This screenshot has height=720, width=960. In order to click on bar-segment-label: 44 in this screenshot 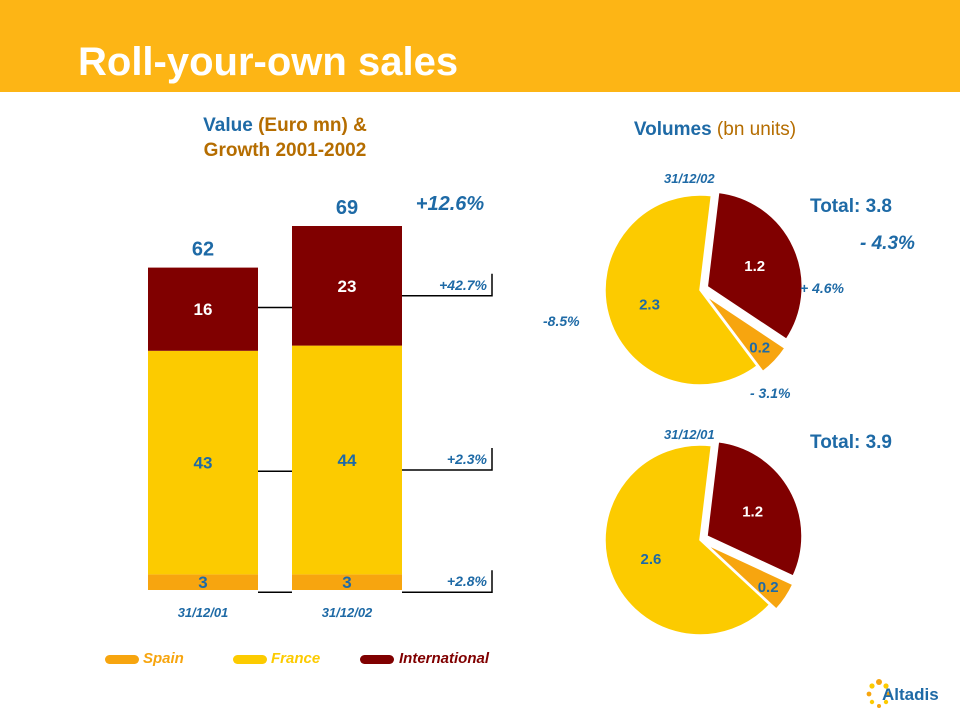, I will do `click(347, 460)`.